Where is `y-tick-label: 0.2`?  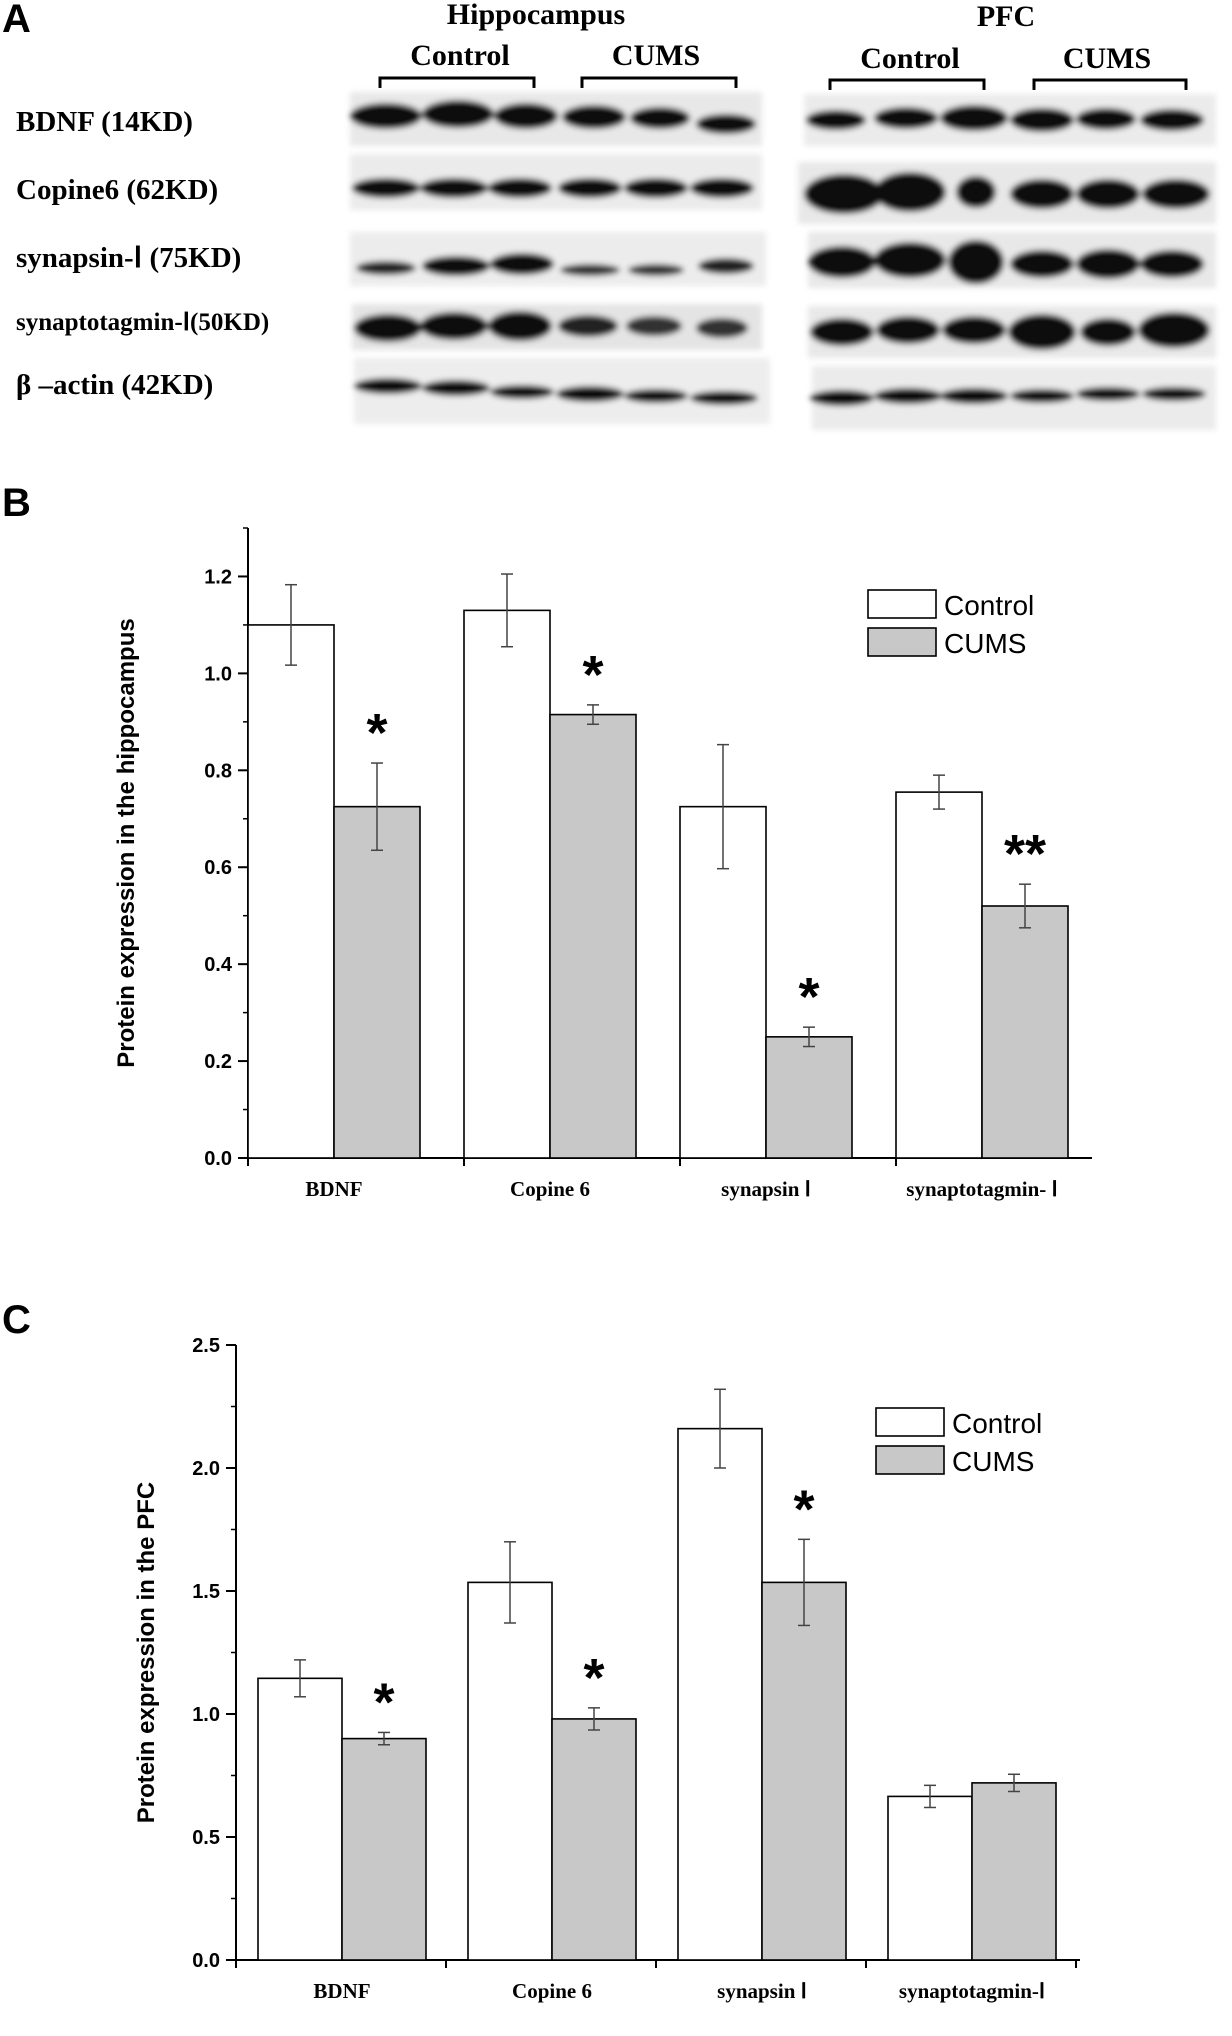 y-tick-label: 0.2 is located at coordinates (218, 1062).